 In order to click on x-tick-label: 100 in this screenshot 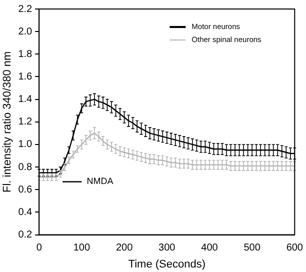, I will do `click(81, 248)`.